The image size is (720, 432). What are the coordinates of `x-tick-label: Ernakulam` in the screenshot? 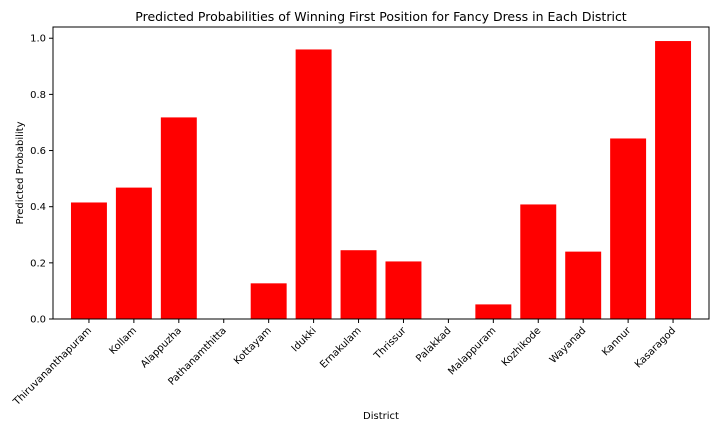 It's located at (340, 347).